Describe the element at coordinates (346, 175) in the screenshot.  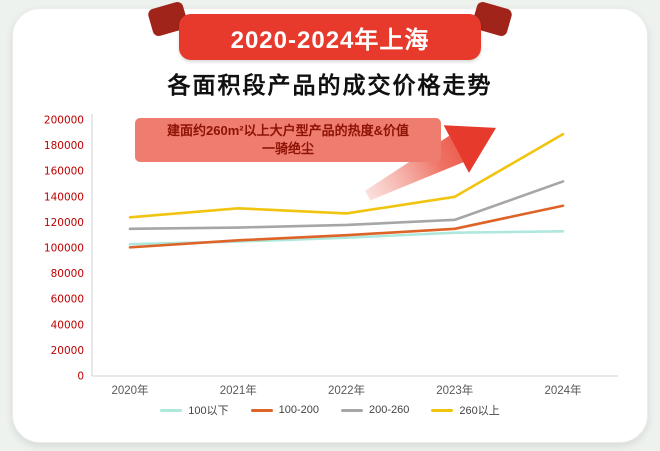
I see `series-line-260以上` at that location.